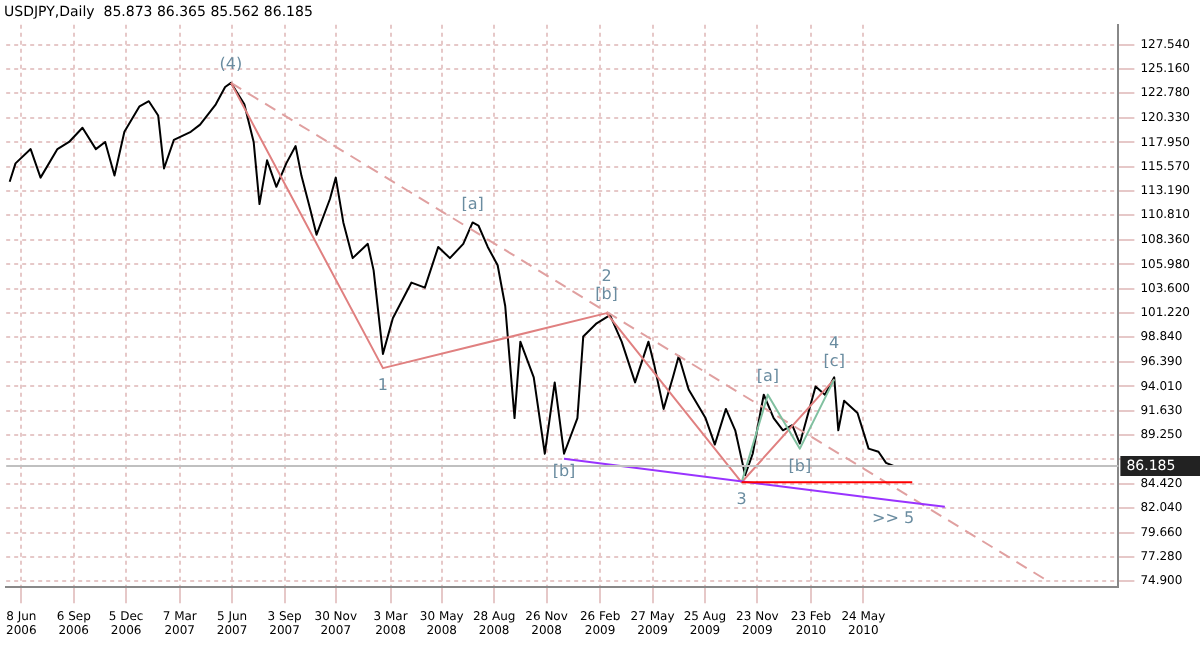 The image size is (1200, 648). Describe the element at coordinates (741, 499) in the screenshot. I see `annotation: 3` at that location.